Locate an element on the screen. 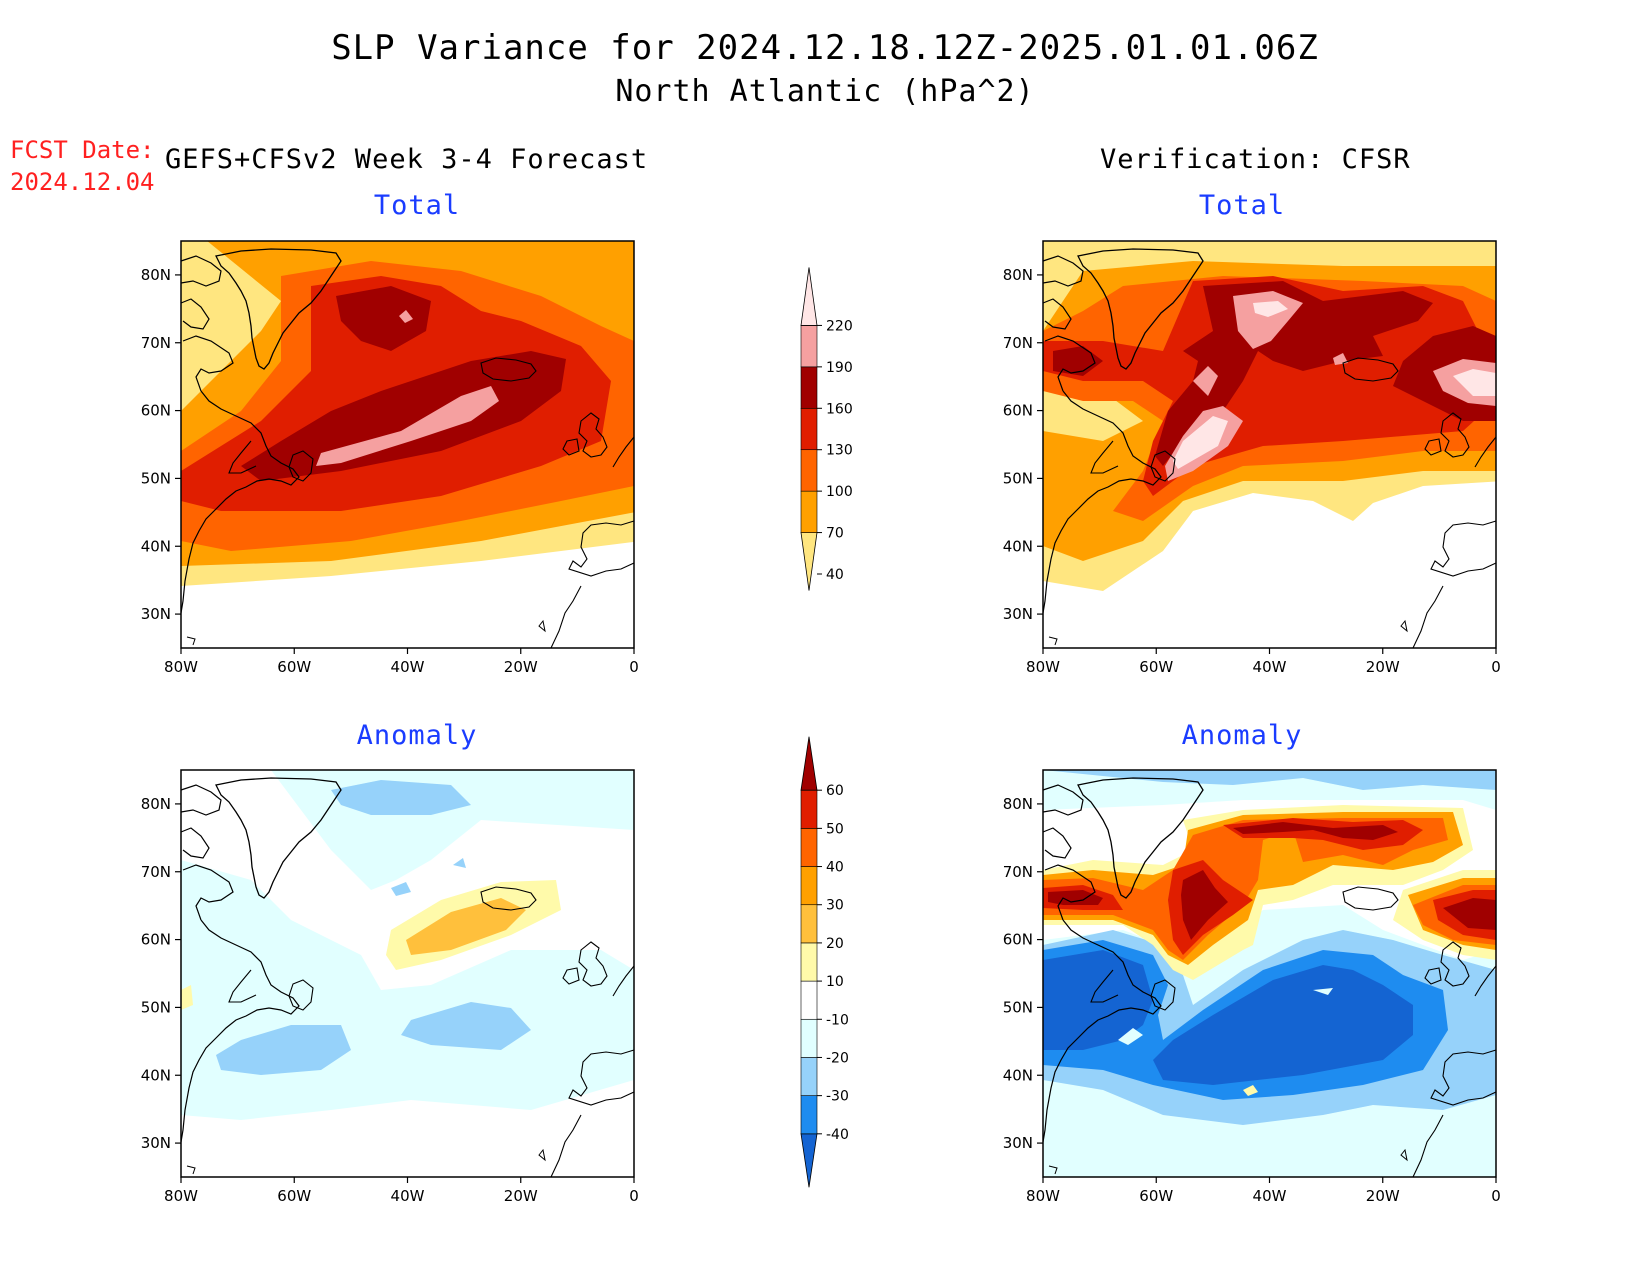 The width and height of the screenshot is (1650, 1275). anomaly-colorbar: -40 -30 -20 -10 10 20 30 40 50 60 is located at coordinates (824, 962).